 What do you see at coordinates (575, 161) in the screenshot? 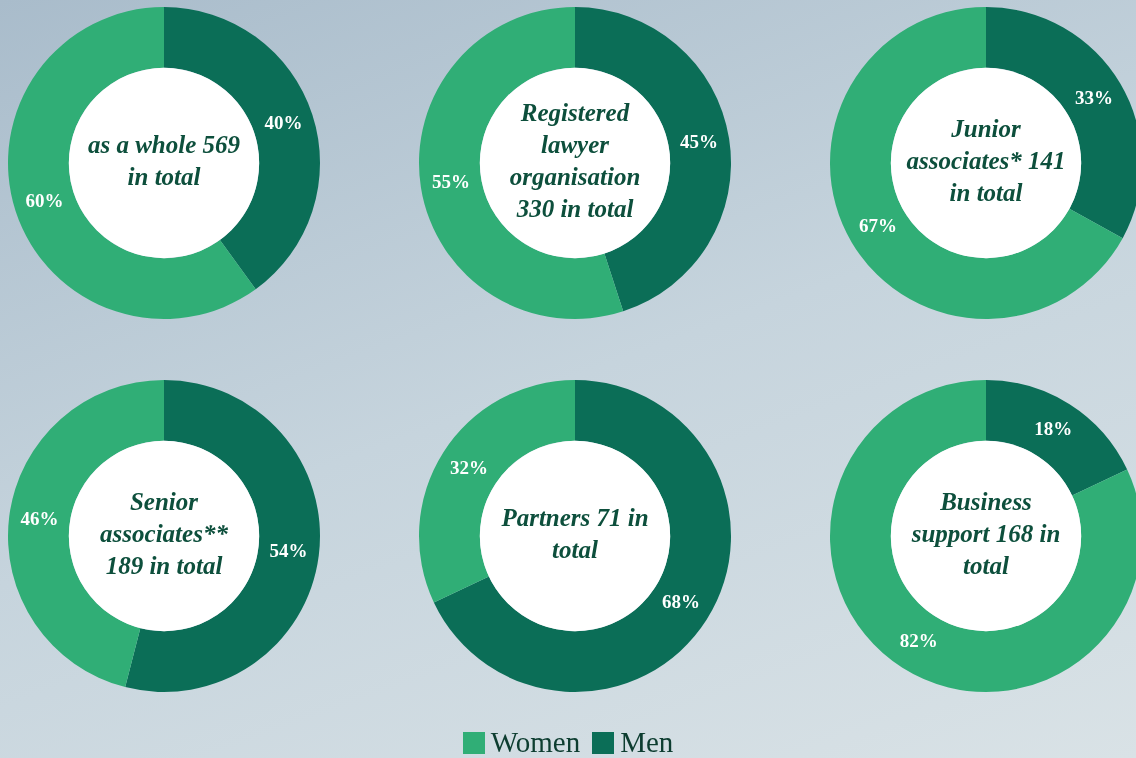
I see `text: Registered lawyer organisation 330 in total` at bounding box center [575, 161].